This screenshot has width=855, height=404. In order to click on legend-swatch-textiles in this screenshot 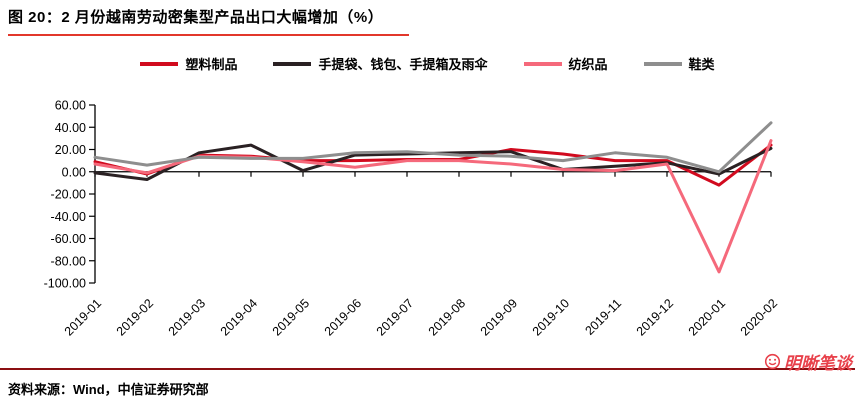, I will do `click(542, 63)`.